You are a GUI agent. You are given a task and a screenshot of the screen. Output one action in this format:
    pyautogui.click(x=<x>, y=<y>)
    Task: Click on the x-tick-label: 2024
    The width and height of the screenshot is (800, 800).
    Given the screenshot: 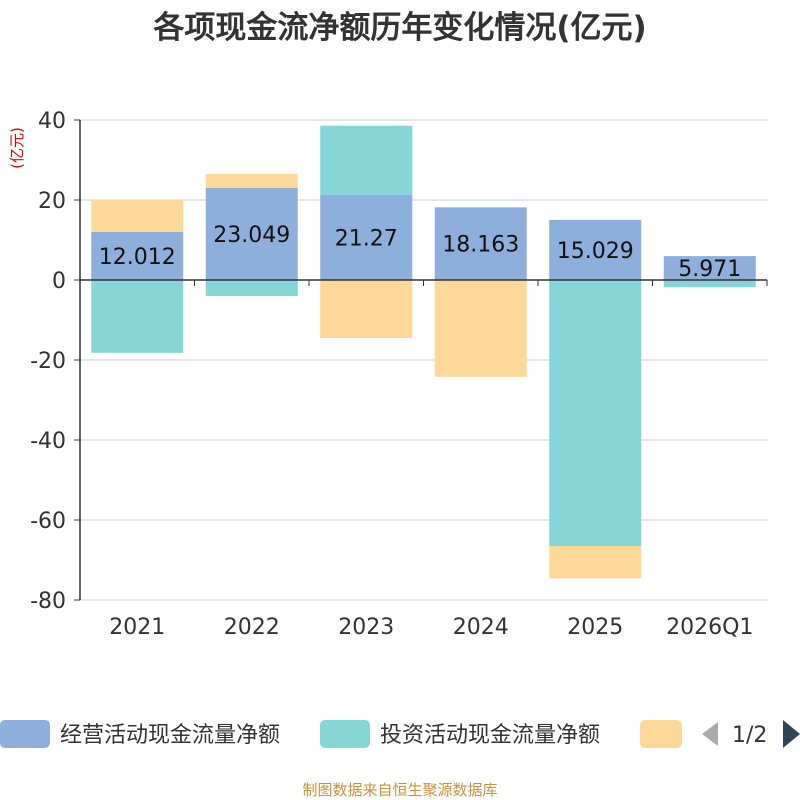 What is the action you would take?
    pyautogui.click(x=481, y=627)
    